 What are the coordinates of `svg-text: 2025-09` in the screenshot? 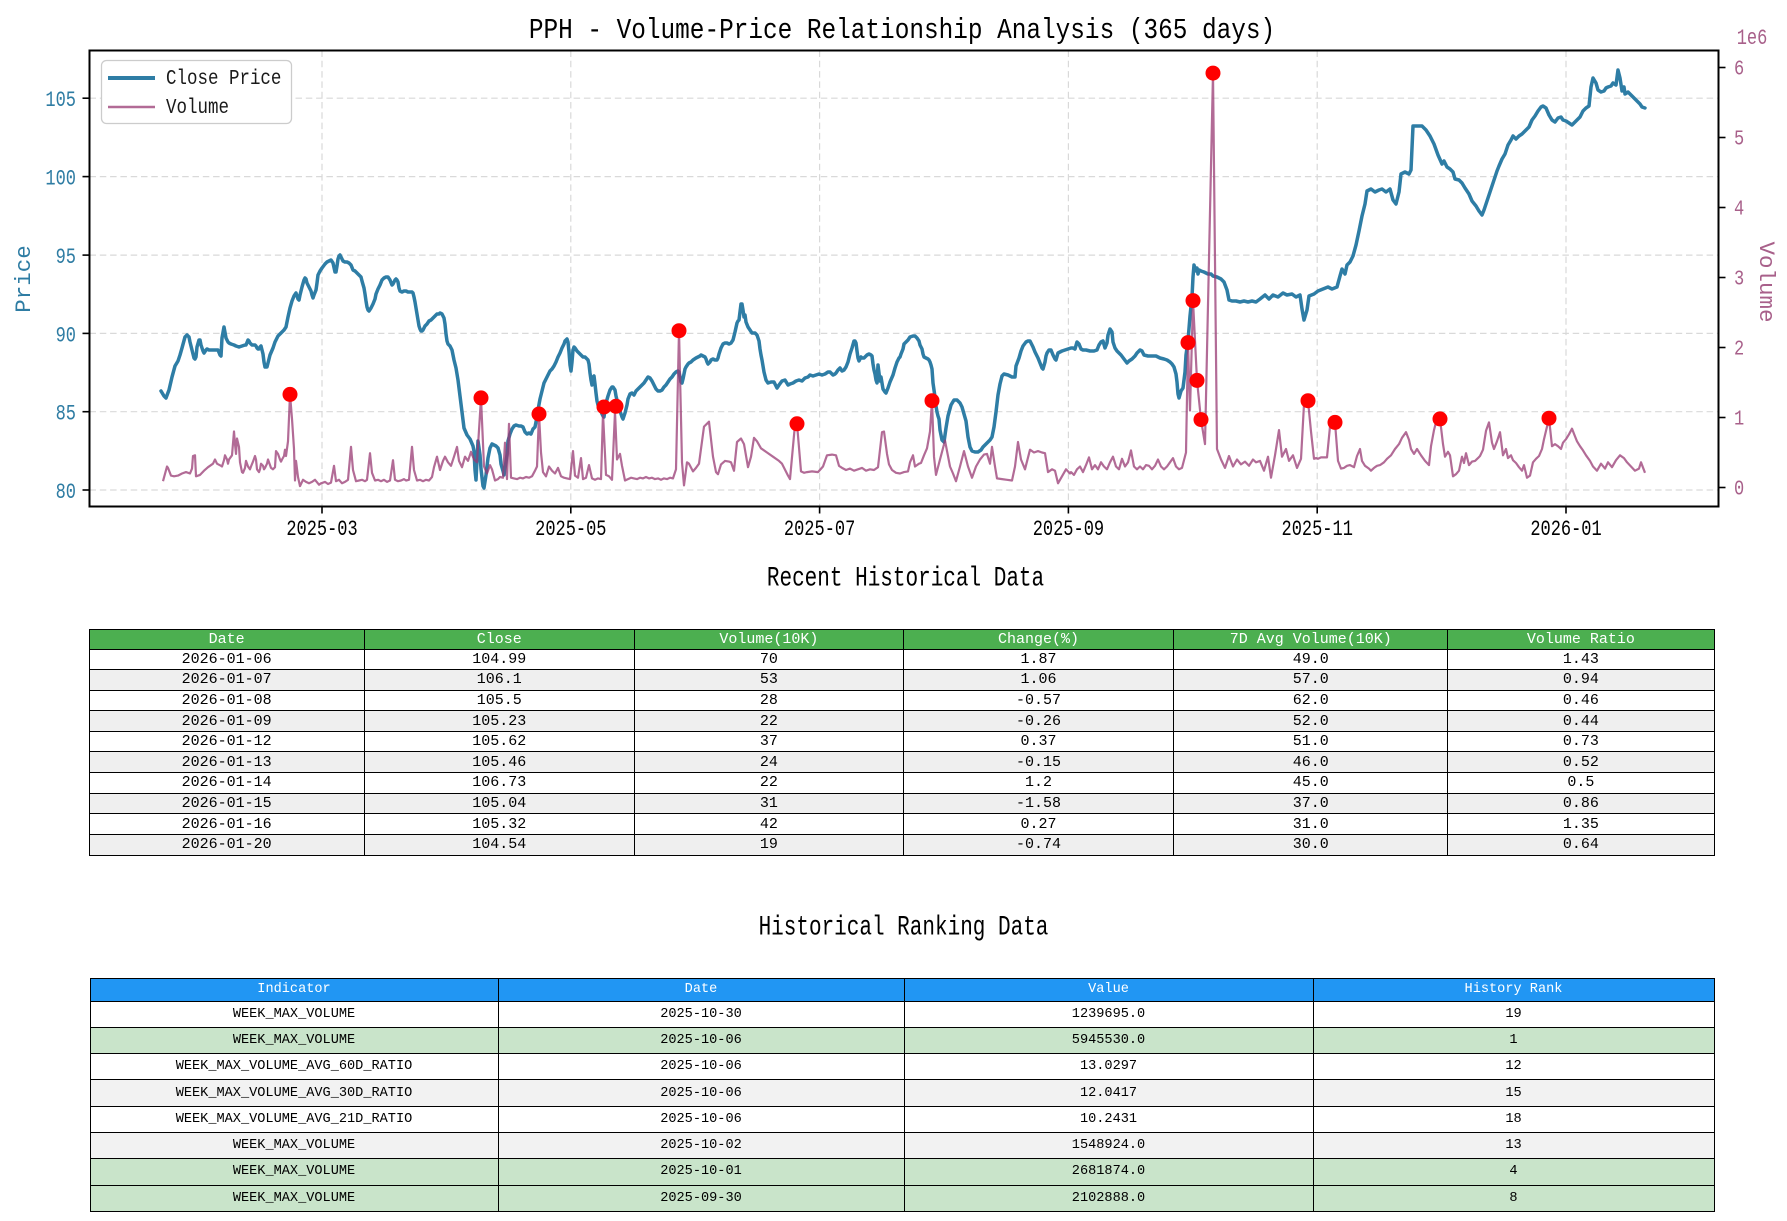 It's located at (1068, 529).